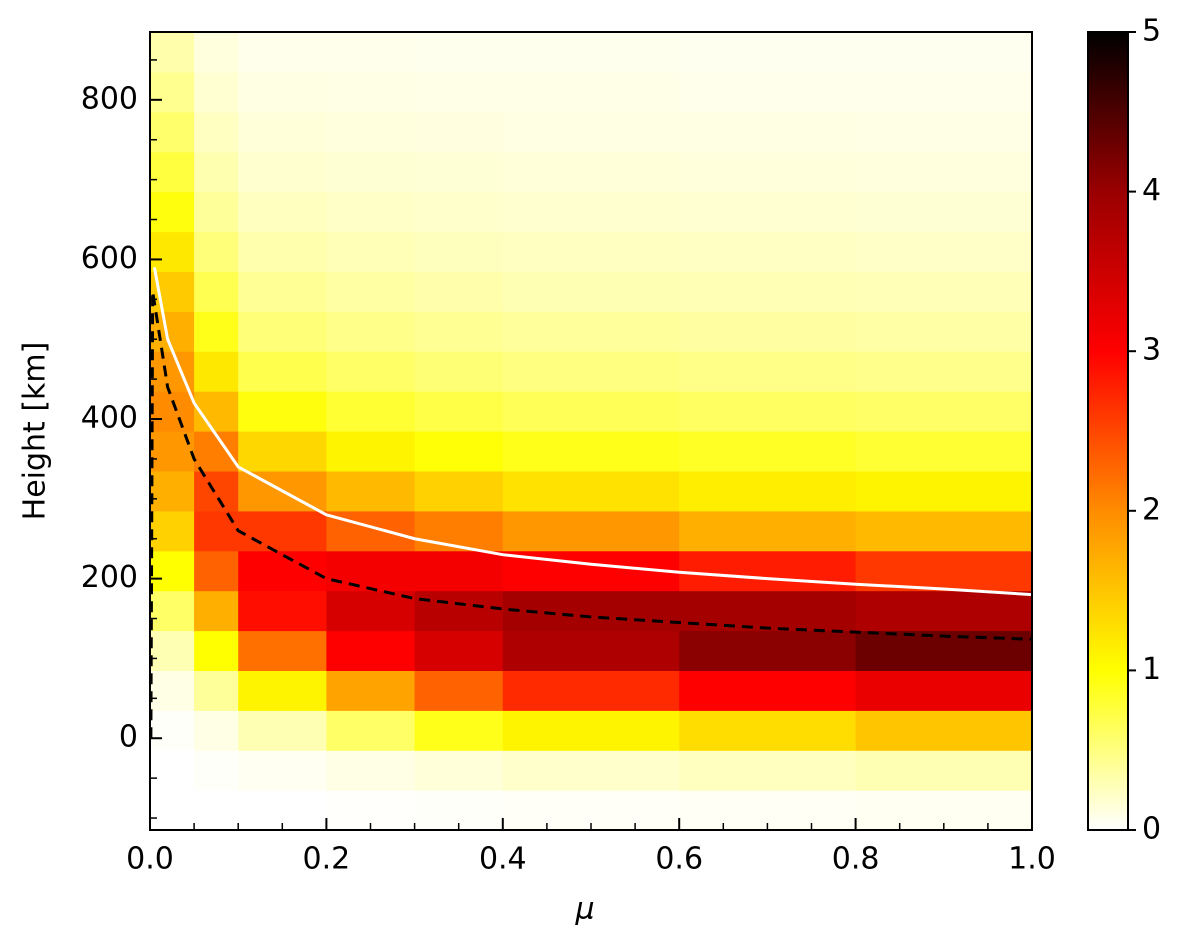  I want to click on y-tick-label: 400, so click(109, 418).